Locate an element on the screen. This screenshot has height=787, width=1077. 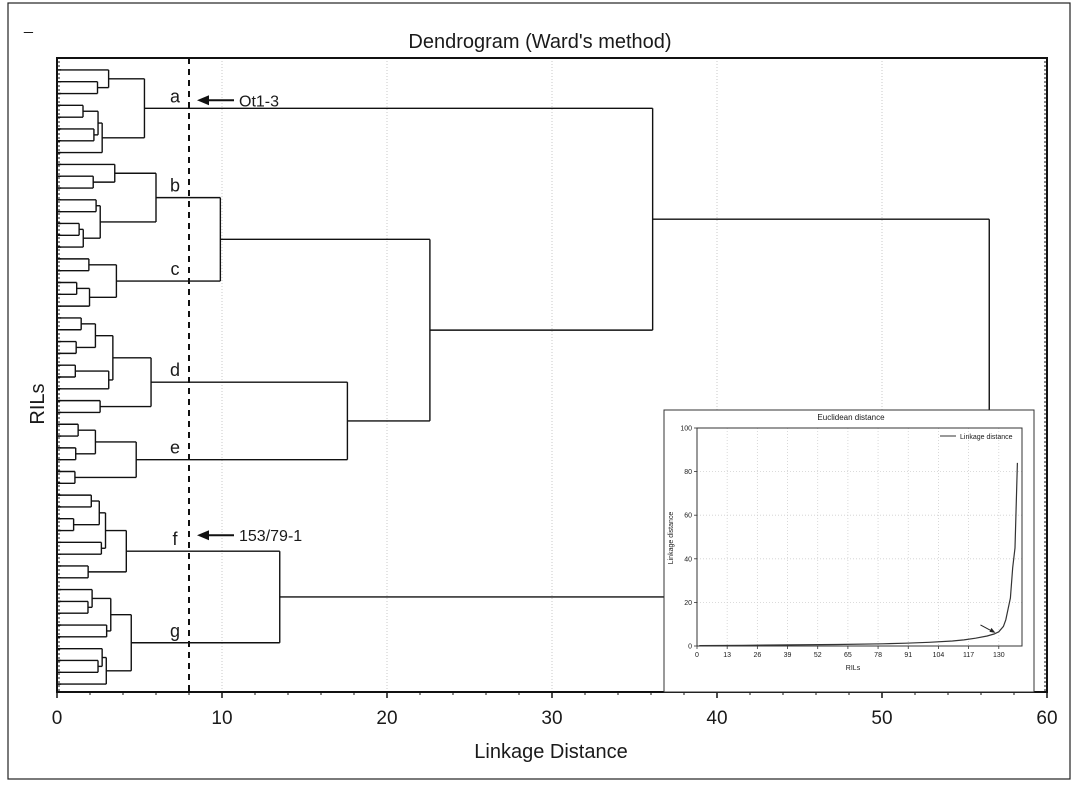
inset-y-tick-label: 100 is located at coordinates (686, 429).